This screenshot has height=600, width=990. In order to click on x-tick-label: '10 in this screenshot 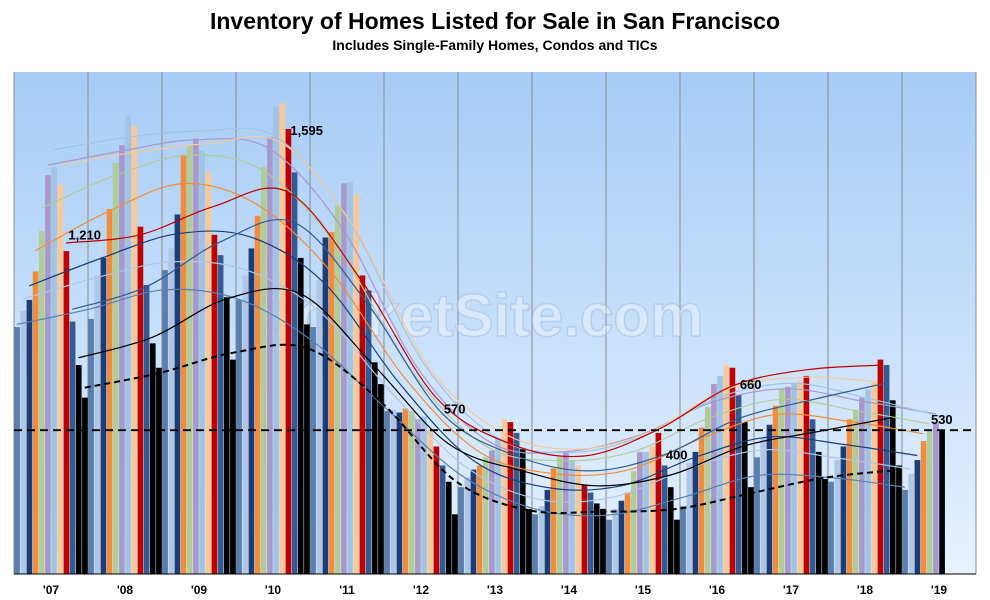, I will do `click(273, 590)`.